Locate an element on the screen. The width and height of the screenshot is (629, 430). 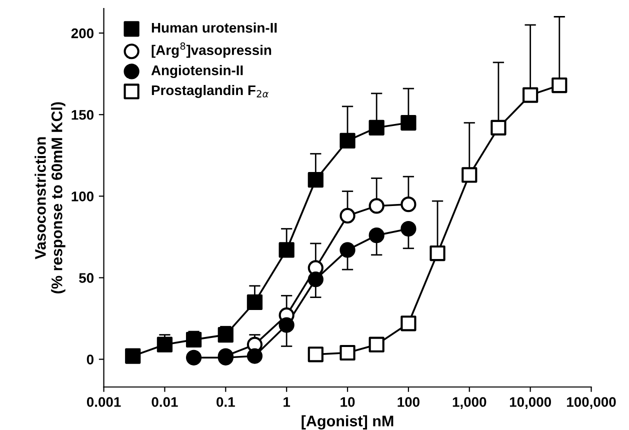
x-axis-title: [Agonist] nM is located at coordinates (348, 422).